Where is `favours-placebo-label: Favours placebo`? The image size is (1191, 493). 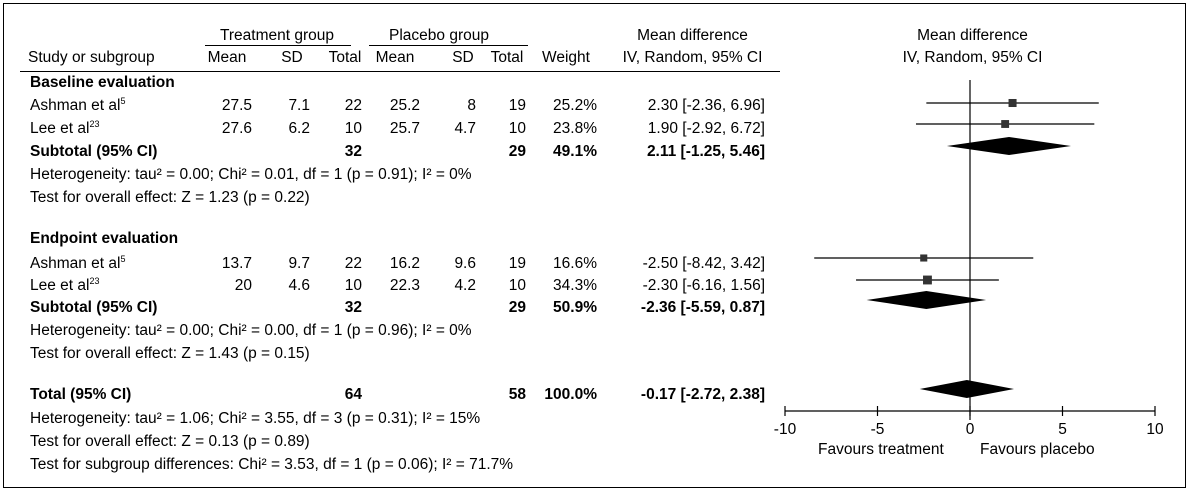 favours-placebo-label: Favours placebo is located at coordinates (1037, 449).